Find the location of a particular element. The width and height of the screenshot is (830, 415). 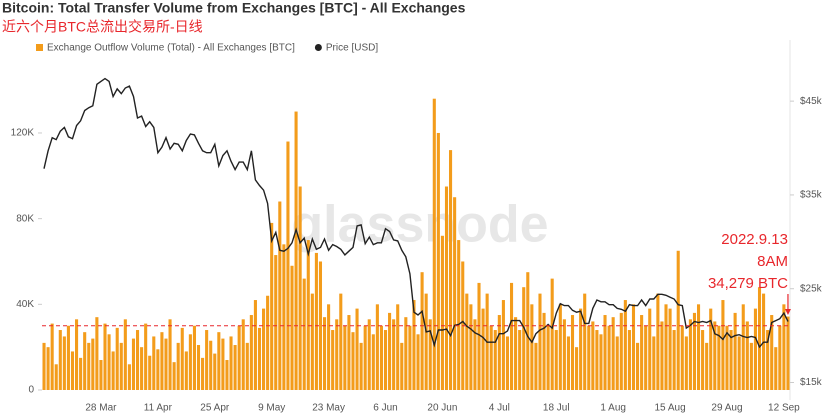

annotation-text: 2022.9.13 is located at coordinates (754, 239).